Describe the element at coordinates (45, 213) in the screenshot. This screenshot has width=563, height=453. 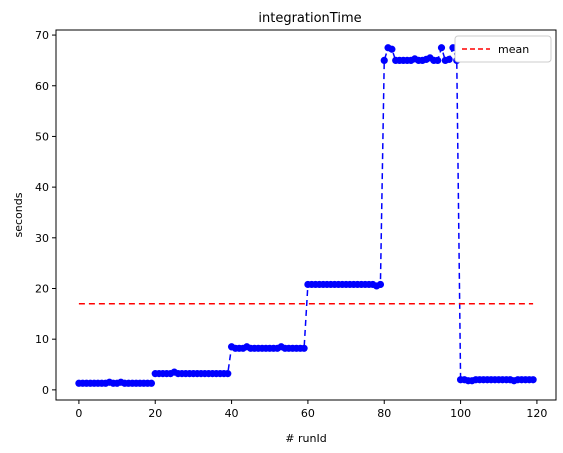
I see `y-axis: 0 10 20 30 40 50 60 70` at that location.